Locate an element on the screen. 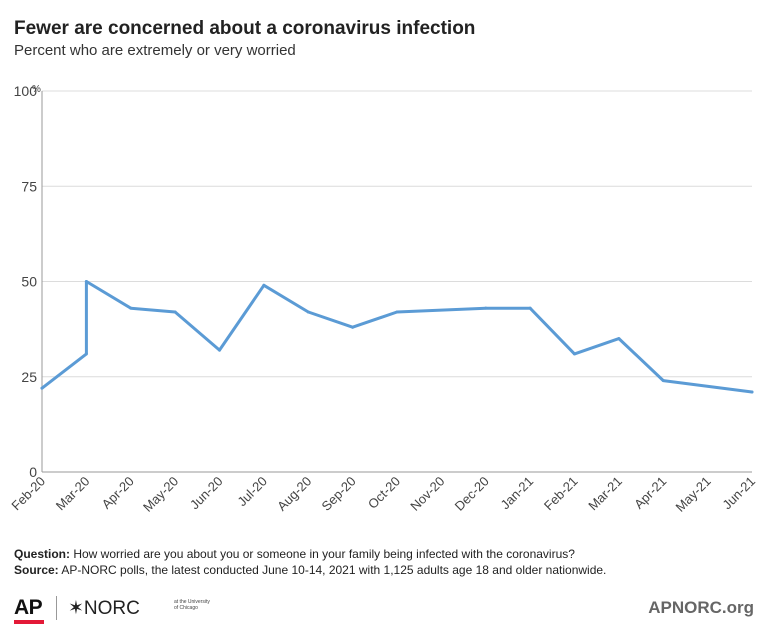  x-tick-label: Jun-20 is located at coordinates (206, 493).